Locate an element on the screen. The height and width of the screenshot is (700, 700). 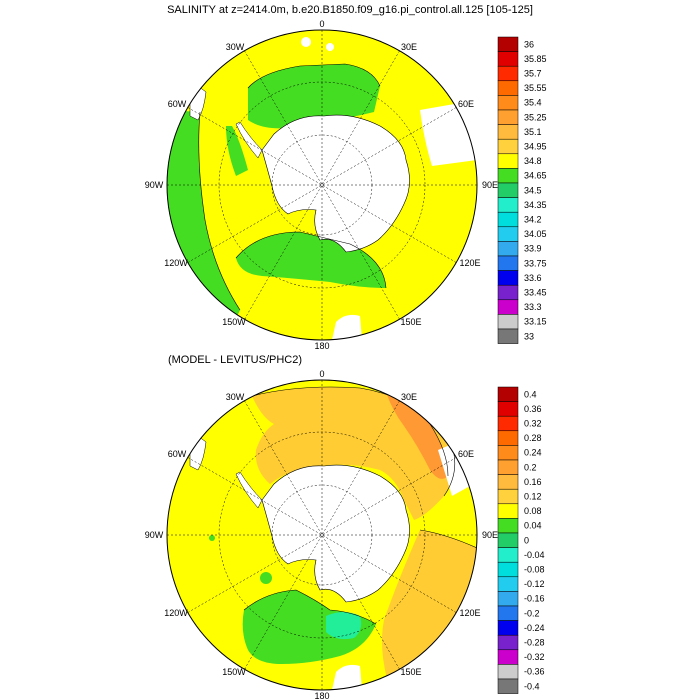
bottom-green-spot is located at coordinates (212, 538).